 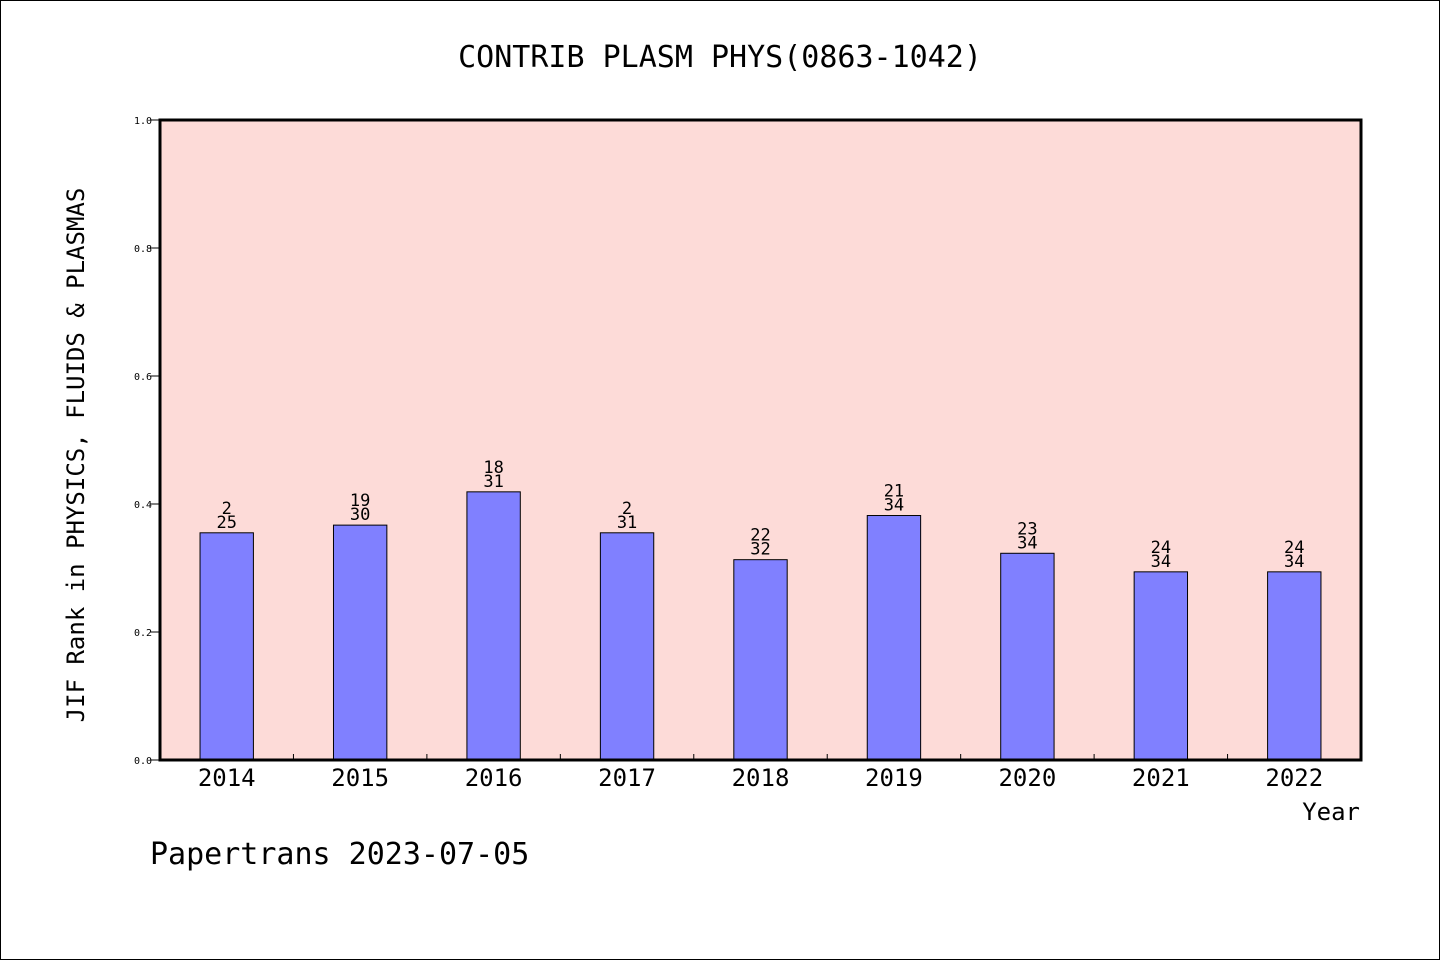 I want to click on bar-rank-label: 21, so click(x=894, y=492).